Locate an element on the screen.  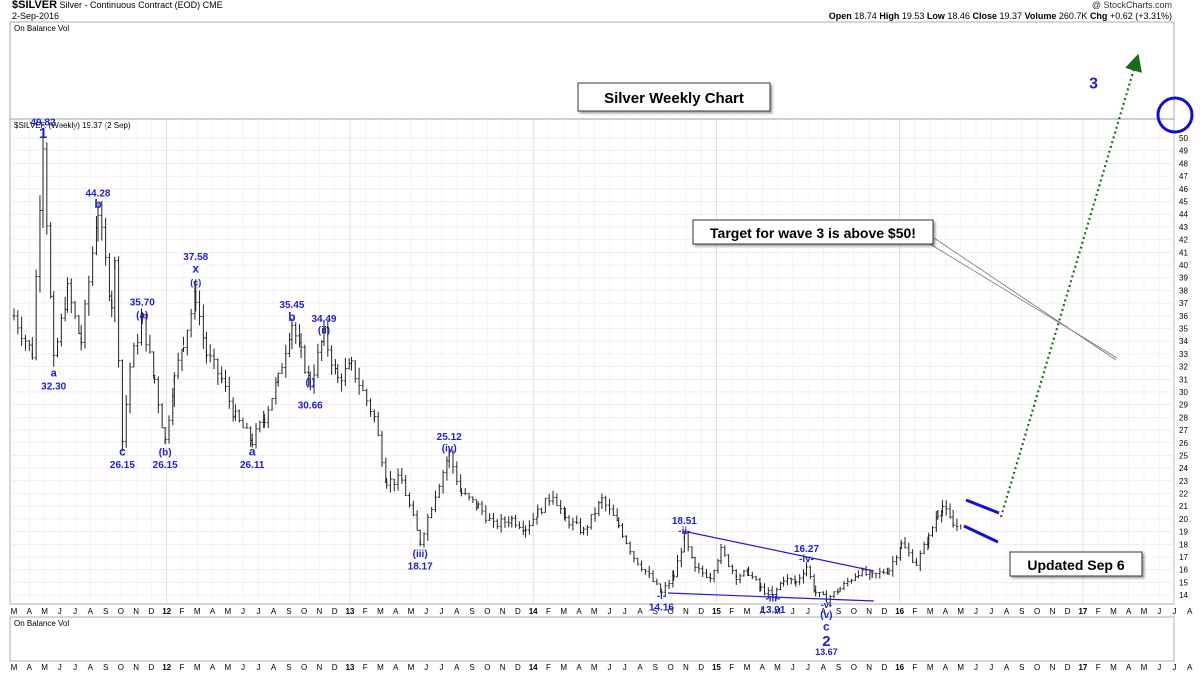
y-tick-label: 21 is located at coordinates (1183, 506).